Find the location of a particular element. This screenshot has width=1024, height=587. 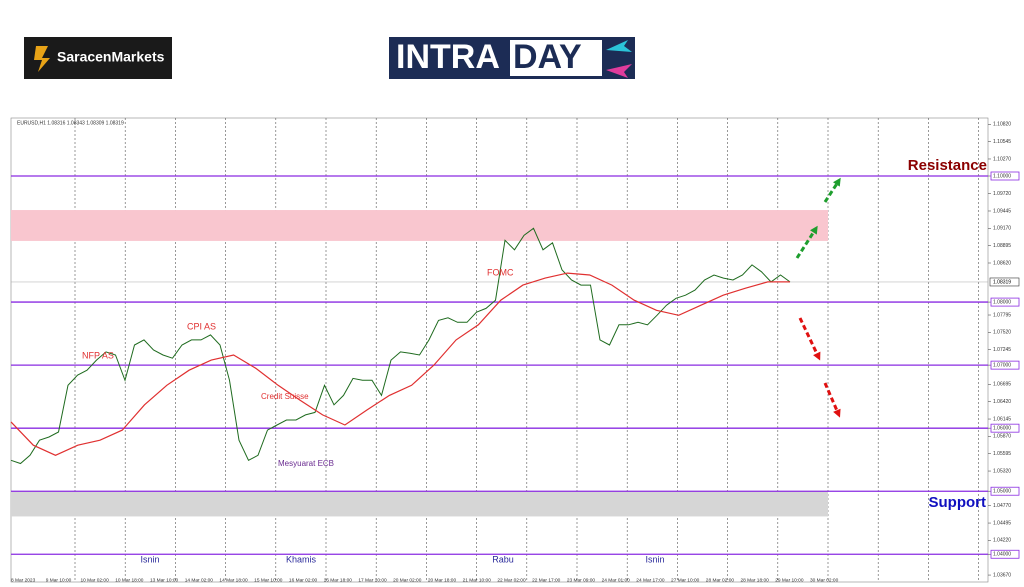

annotation: Mesyuarat ECB is located at coordinates (306, 463).